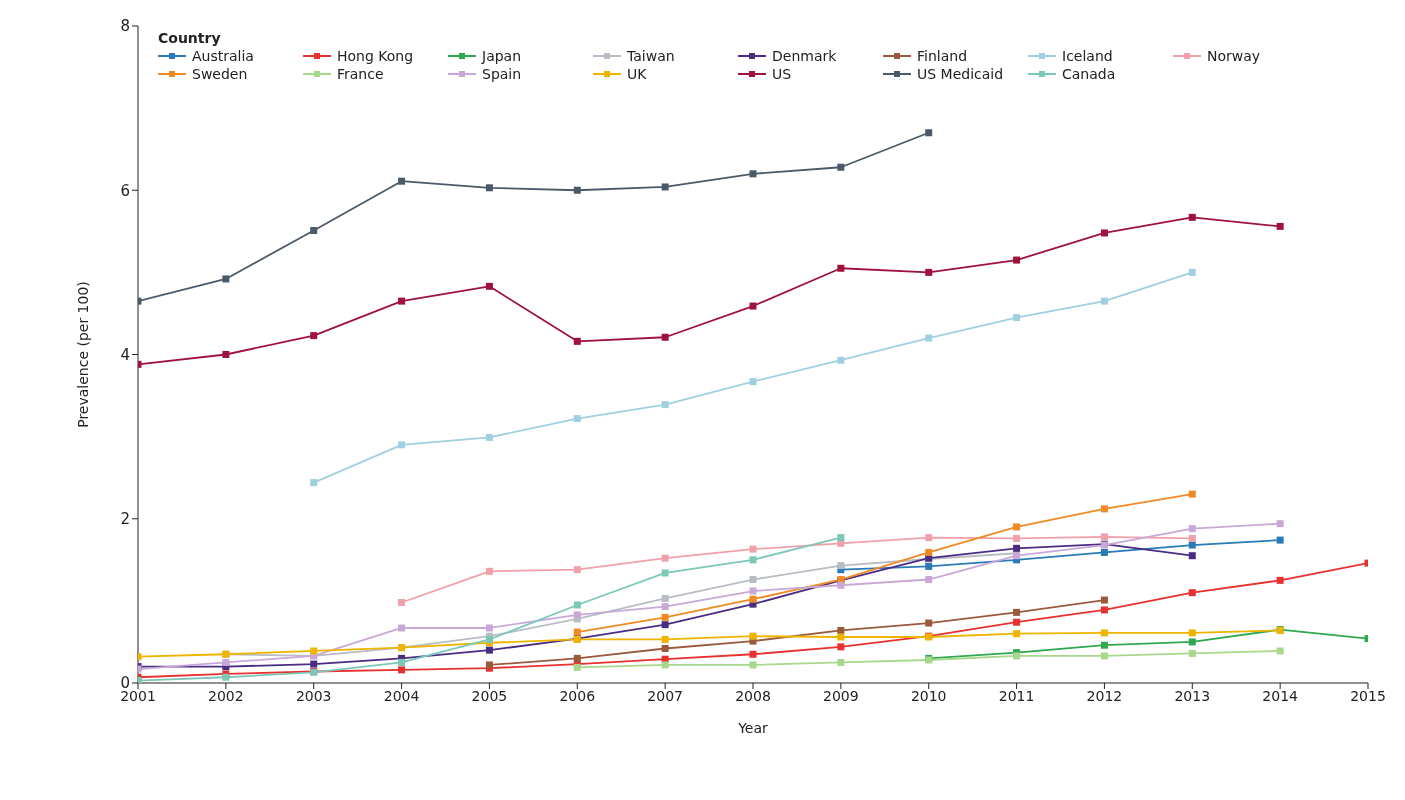 The height and width of the screenshot is (800, 1405). I want to click on legend-title: Country, so click(190, 38).